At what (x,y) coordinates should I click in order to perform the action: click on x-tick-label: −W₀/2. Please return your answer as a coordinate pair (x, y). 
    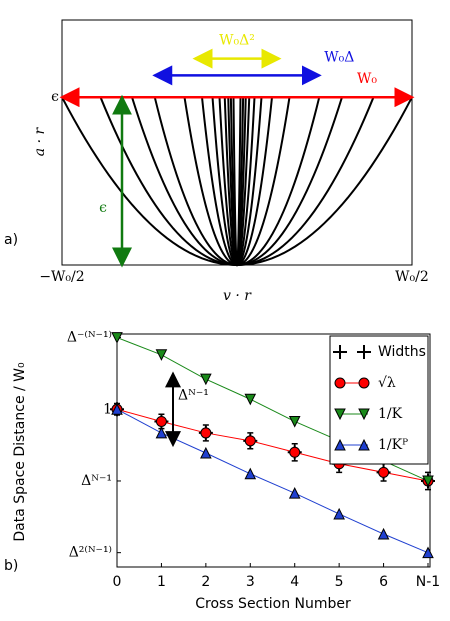
    Looking at the image, I should click on (61, 277).